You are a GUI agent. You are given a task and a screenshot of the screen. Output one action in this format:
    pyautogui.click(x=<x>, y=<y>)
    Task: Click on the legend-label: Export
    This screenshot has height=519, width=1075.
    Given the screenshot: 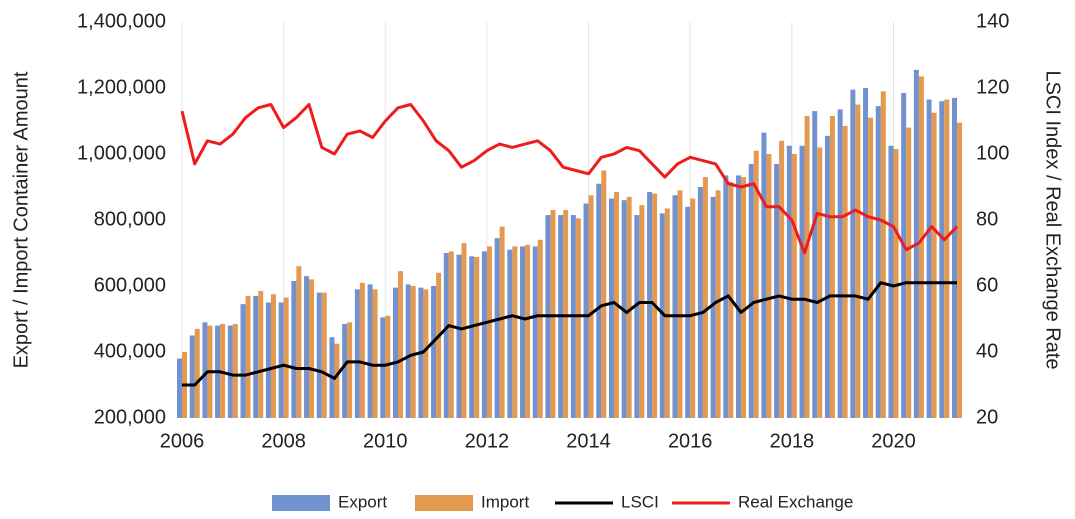 What is the action you would take?
    pyautogui.click(x=362, y=501)
    